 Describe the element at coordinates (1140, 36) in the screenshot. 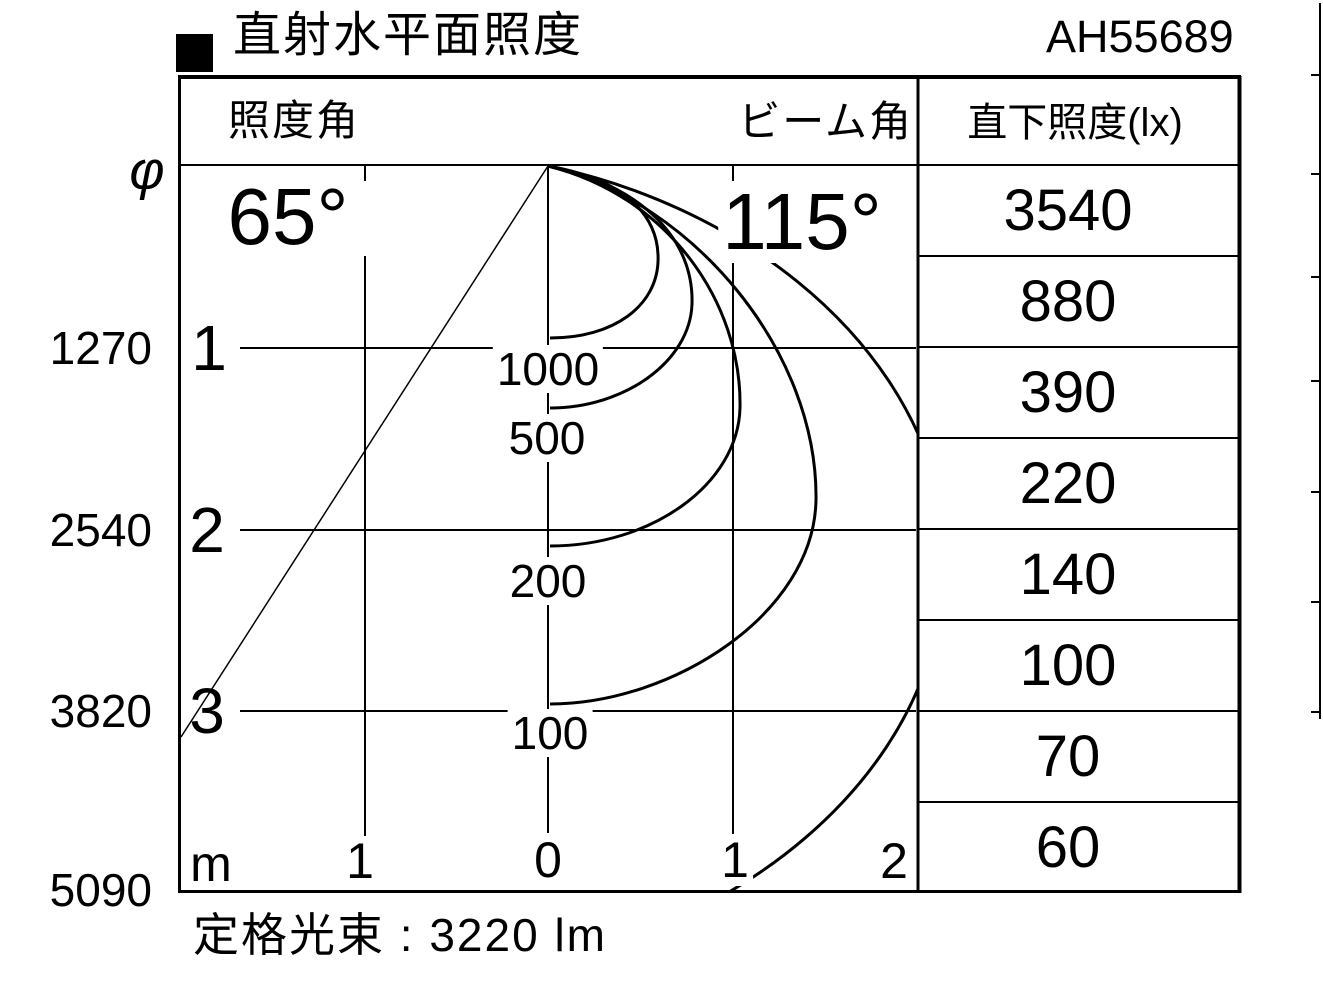

I see `product-code: AH55689` at that location.